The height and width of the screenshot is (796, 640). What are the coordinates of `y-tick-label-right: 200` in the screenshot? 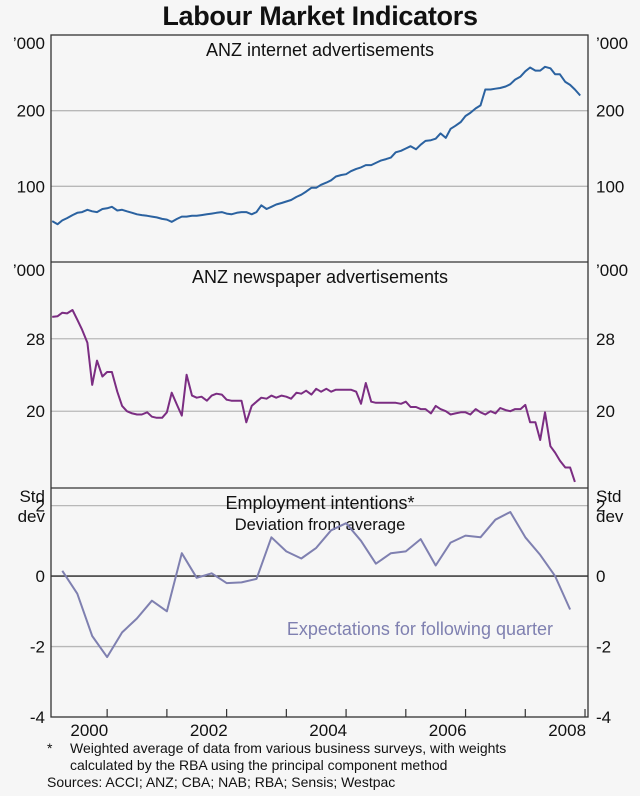 It's located at (610, 111).